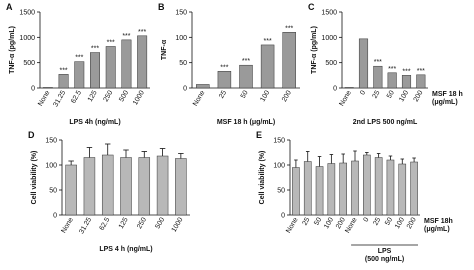 The width and height of the screenshot is (474, 270). What do you see at coordinates (385, 251) in the screenshot?
I see `group-label: LPS` at bounding box center [385, 251].